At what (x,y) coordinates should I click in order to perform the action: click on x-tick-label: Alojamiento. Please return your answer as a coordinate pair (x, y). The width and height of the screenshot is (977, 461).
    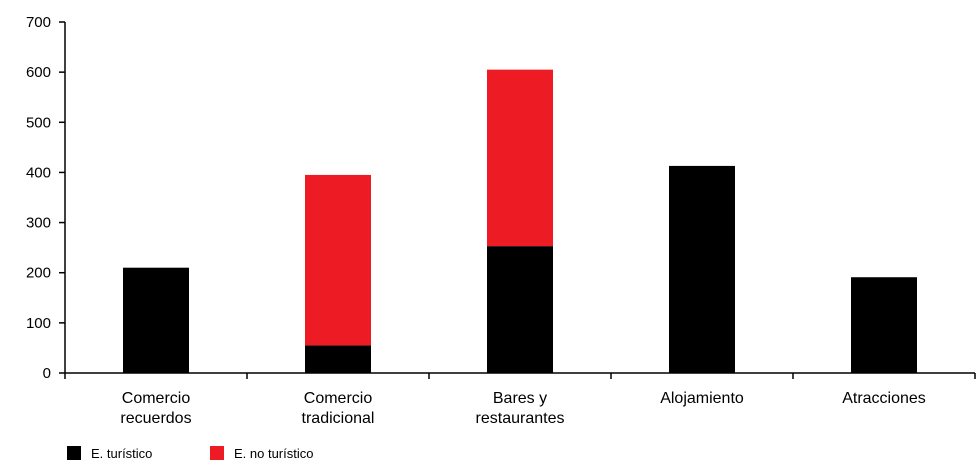
    Looking at the image, I should click on (702, 398).